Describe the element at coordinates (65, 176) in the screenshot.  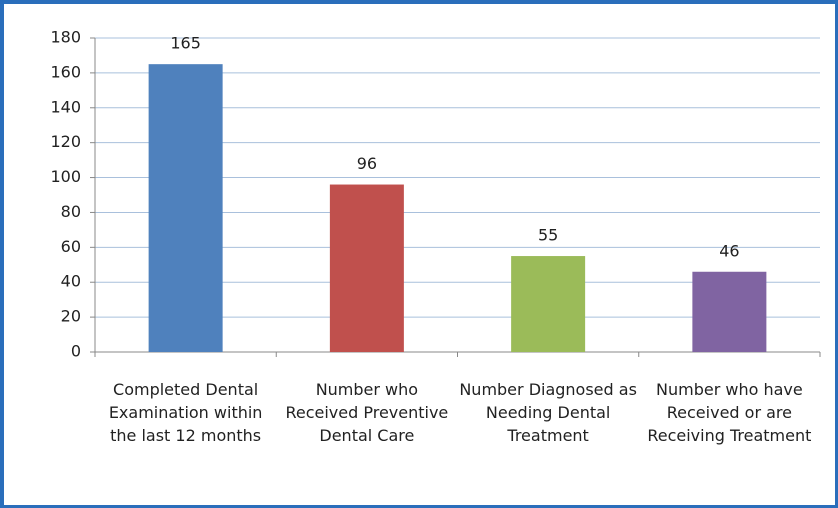
I see `y-tick-label: 100` at that location.